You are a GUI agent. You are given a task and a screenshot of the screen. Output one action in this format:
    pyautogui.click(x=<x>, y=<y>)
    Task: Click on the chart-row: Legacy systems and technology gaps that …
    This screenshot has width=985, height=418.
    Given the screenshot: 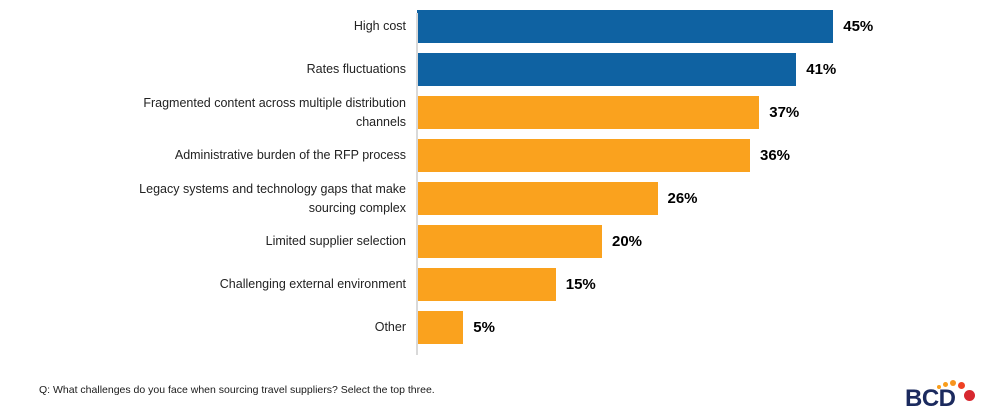 What is the action you would take?
    pyautogui.click(x=492, y=198)
    